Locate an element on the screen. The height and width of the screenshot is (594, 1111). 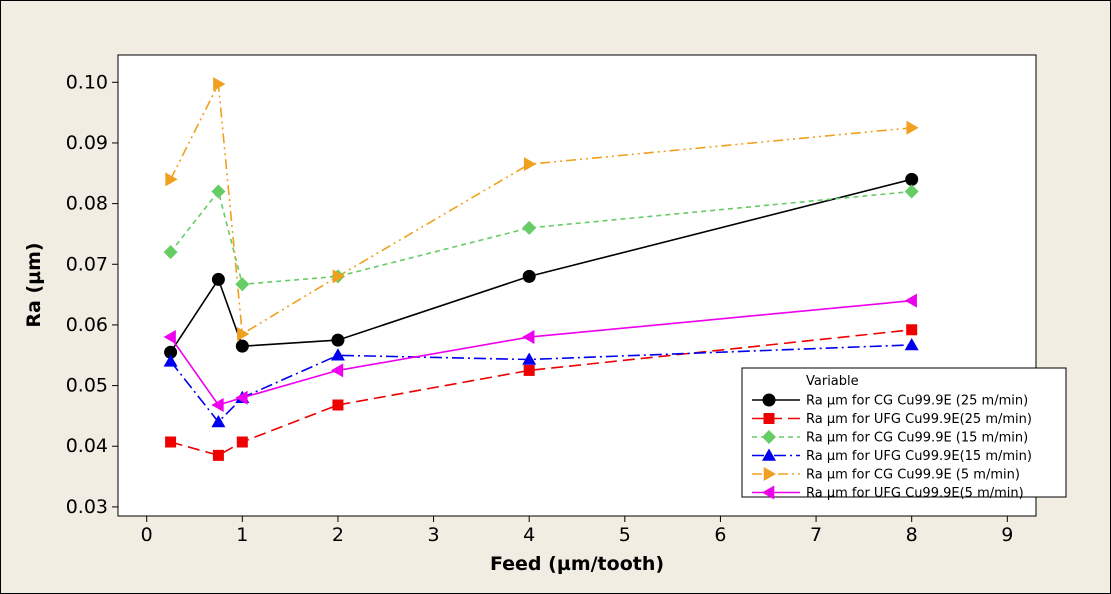
y-tick-label: 0.04 is located at coordinates (87, 446).